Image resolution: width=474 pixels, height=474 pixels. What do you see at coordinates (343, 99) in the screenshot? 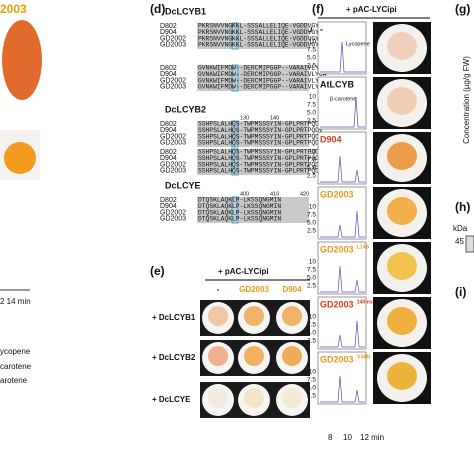
I see `peak-label: β-carotene` at bounding box center [343, 99].